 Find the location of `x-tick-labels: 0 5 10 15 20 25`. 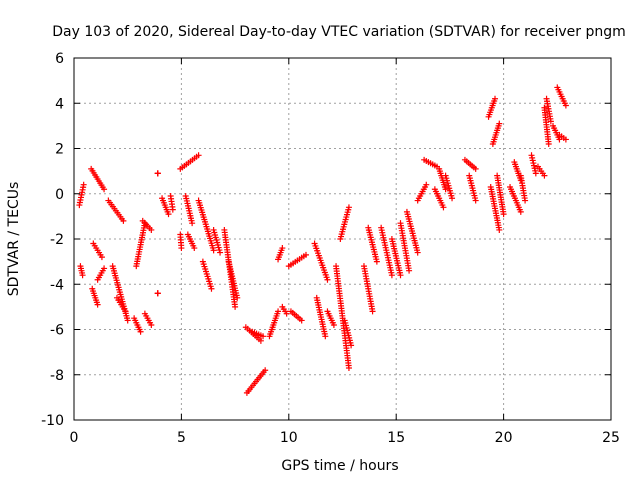

x-tick-labels: 0 5 10 15 20 25 is located at coordinates (345, 438).